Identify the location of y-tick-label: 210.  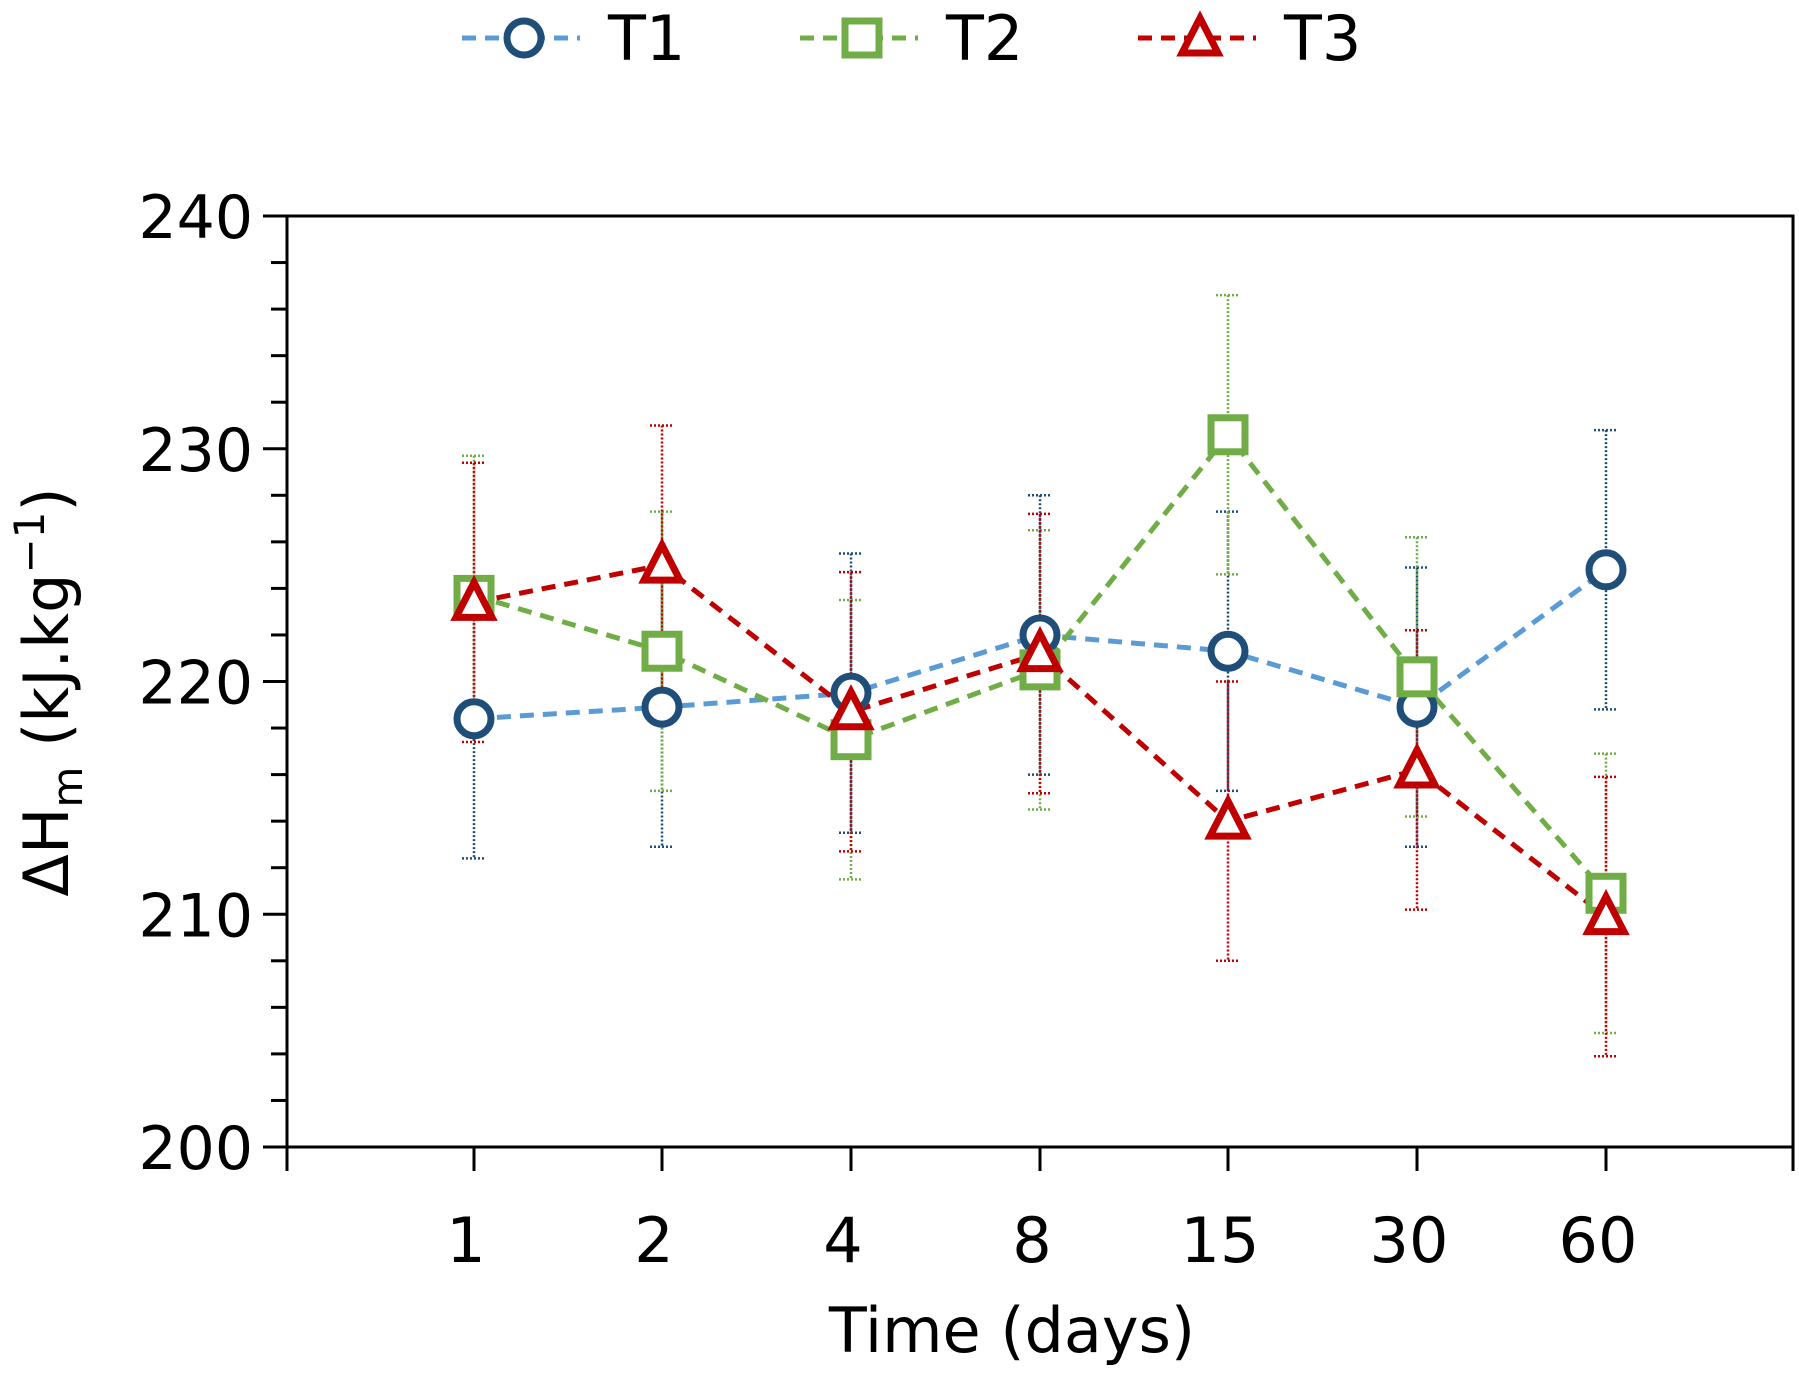
(195, 916).